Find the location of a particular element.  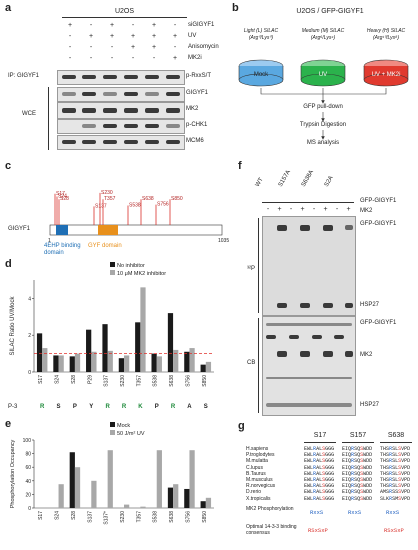

x-tick-label: S850 is located at coordinates (205, 517).